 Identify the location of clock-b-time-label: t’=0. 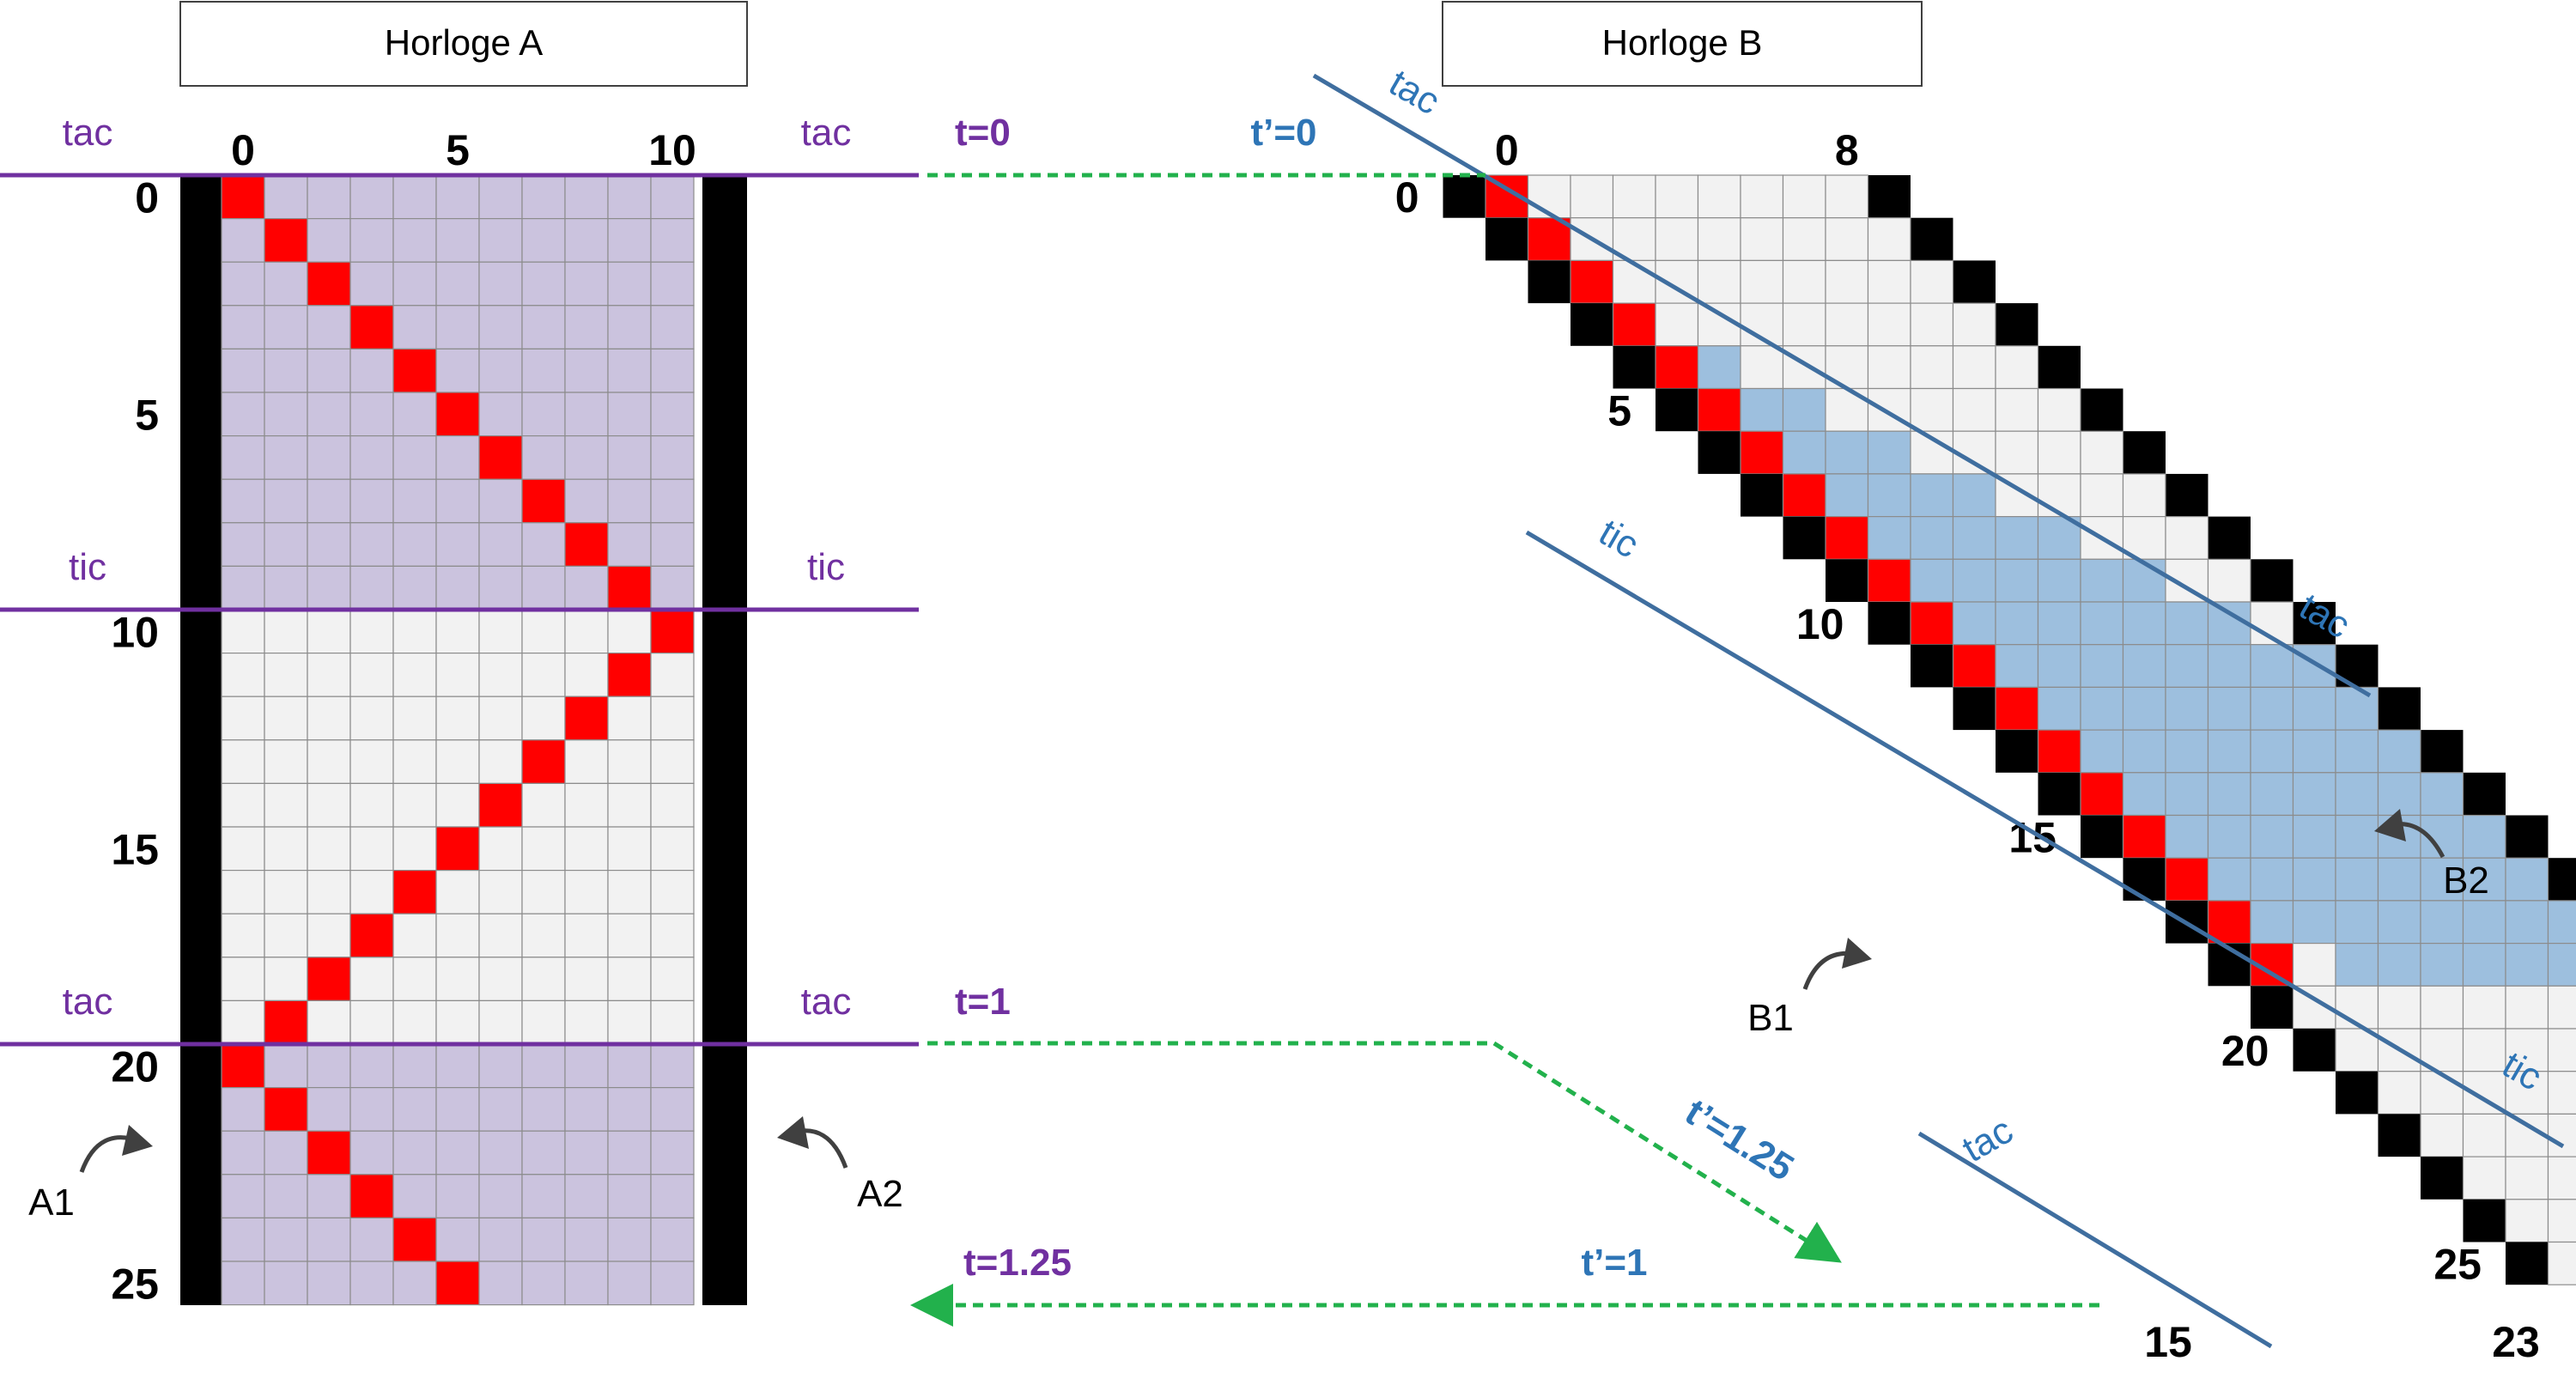
(1283, 133).